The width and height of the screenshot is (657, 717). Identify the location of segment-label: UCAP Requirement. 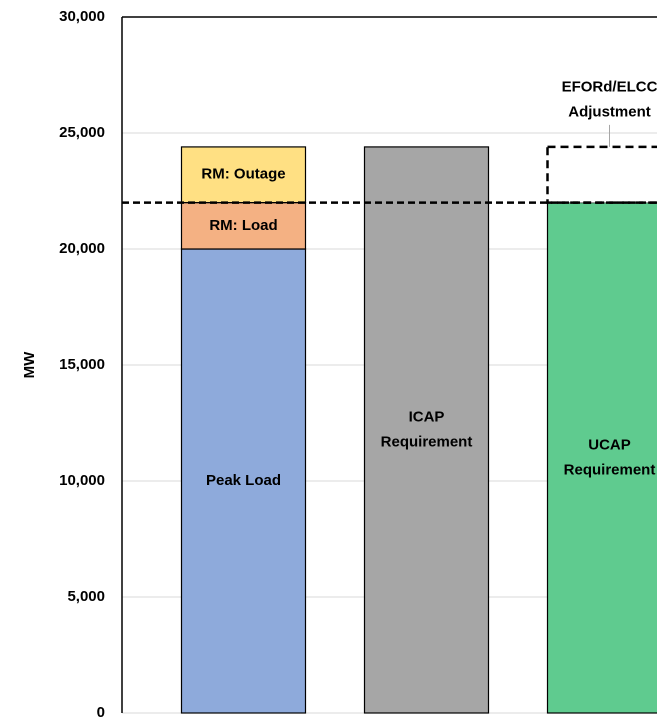
(610, 457).